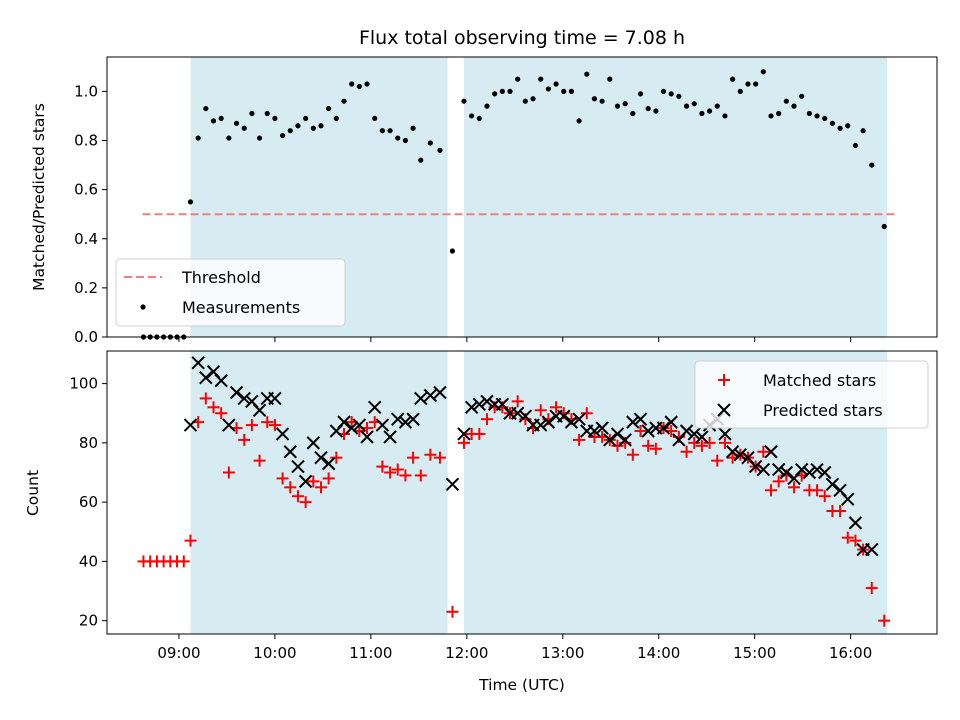 This screenshot has height=720, width=960. I want to click on legend-threshold-label: Threshold, so click(221, 277).